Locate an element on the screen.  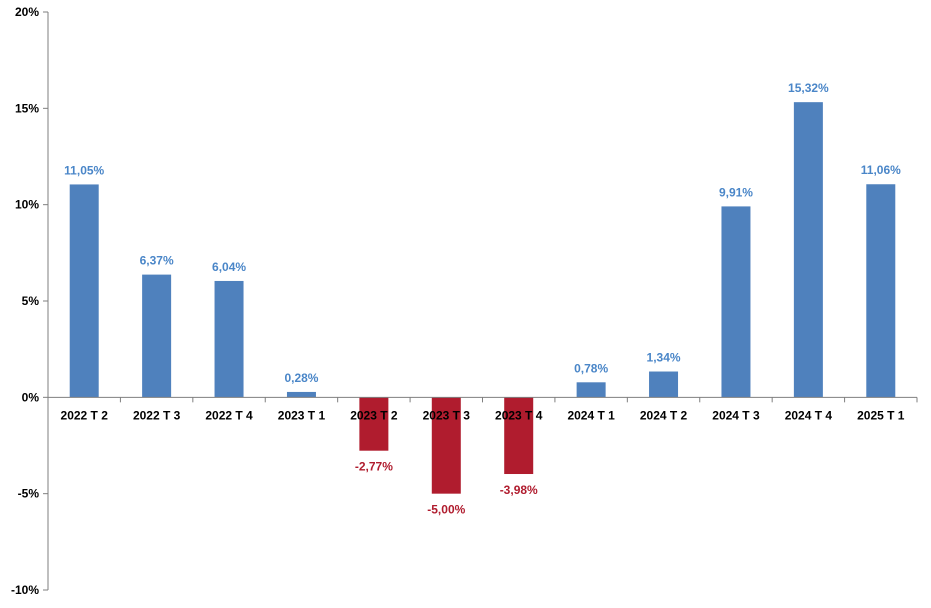
y-axis: -10% -5% 0% 5% 10% 15% 20% is located at coordinates (30, 301).